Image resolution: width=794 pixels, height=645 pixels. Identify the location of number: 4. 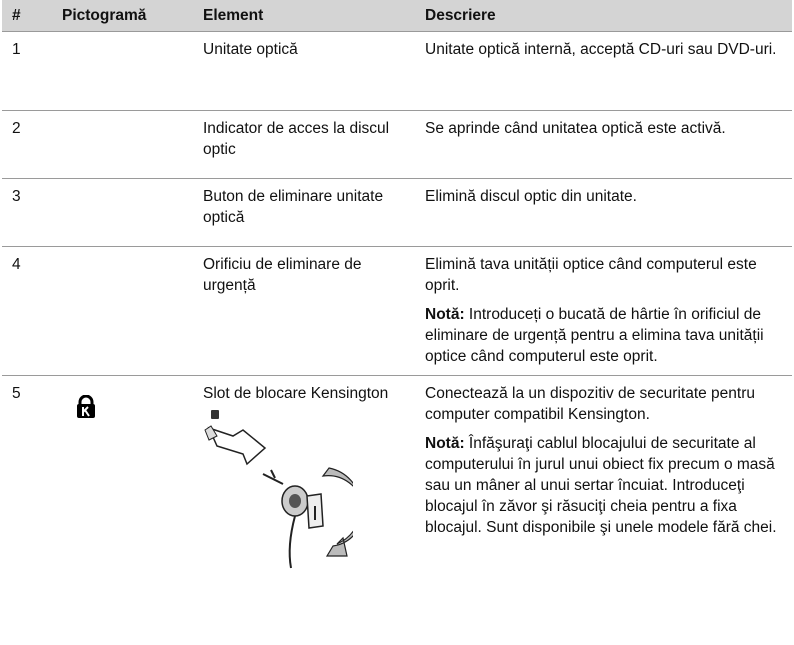
(27, 311).